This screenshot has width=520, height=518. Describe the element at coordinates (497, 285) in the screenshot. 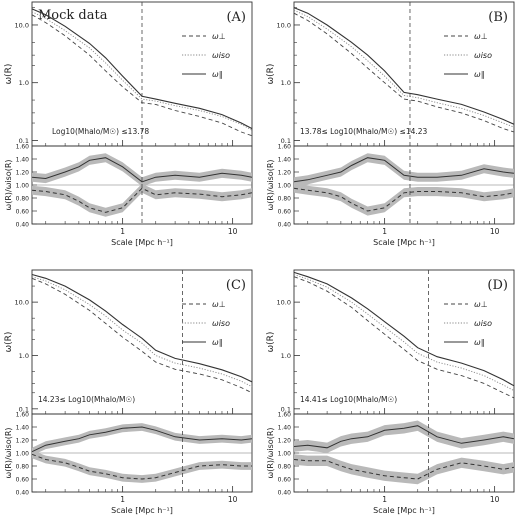

I see `panel-title: (D)` at that location.